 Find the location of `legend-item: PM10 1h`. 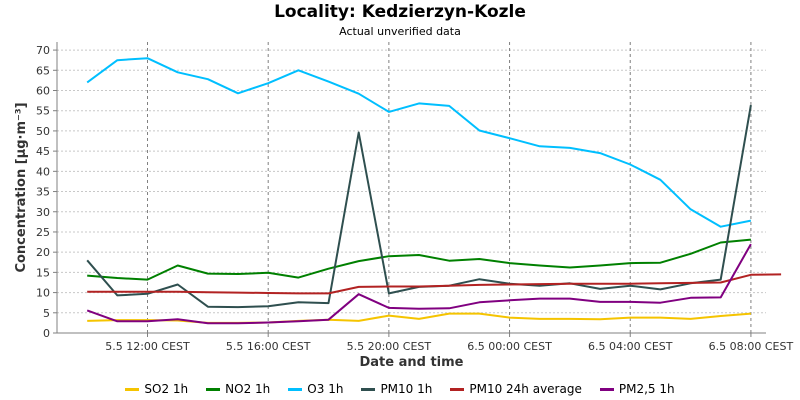

legend-item: PM10 1h is located at coordinates (396, 389).